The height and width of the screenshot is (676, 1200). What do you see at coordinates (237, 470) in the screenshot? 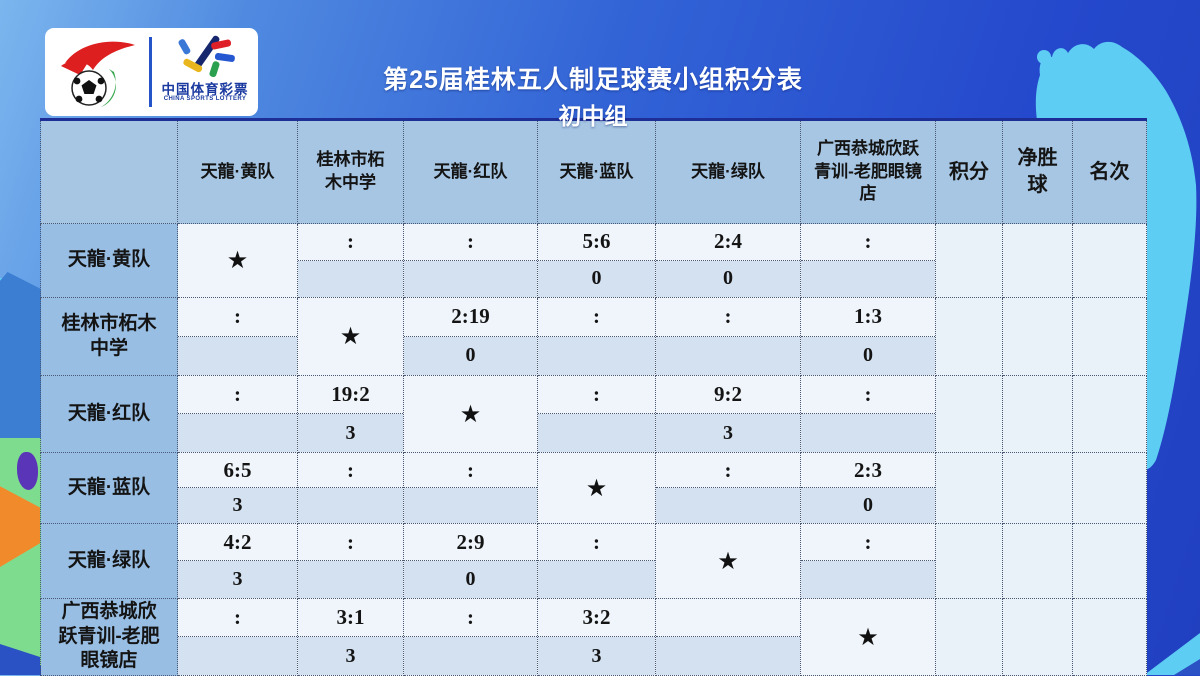
I see `match-score: 6:5` at bounding box center [237, 470].